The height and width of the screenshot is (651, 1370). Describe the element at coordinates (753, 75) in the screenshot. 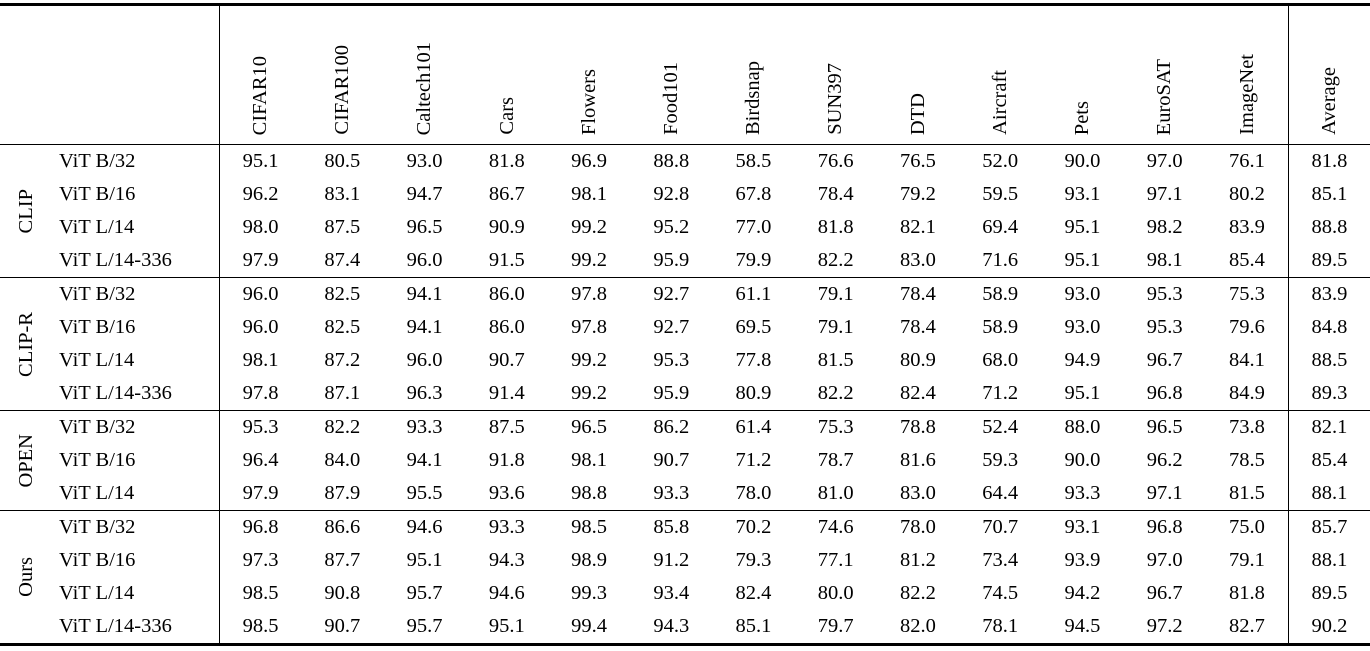

I see `column-header-cell: Birdsnap` at that location.